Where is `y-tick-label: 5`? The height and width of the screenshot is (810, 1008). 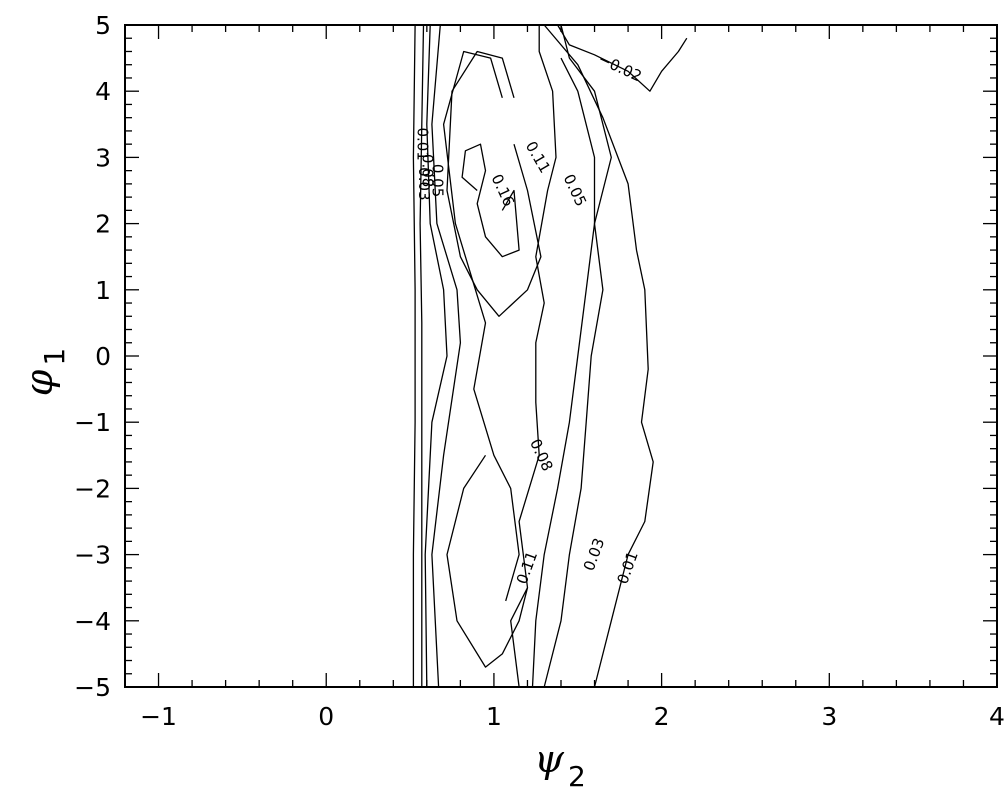 y-tick-label: 5 is located at coordinates (103, 25).